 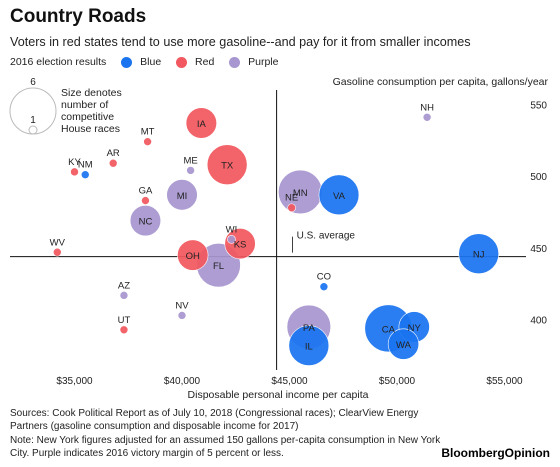 I want to click on legend-label: 2016 election results, so click(x=58, y=62).